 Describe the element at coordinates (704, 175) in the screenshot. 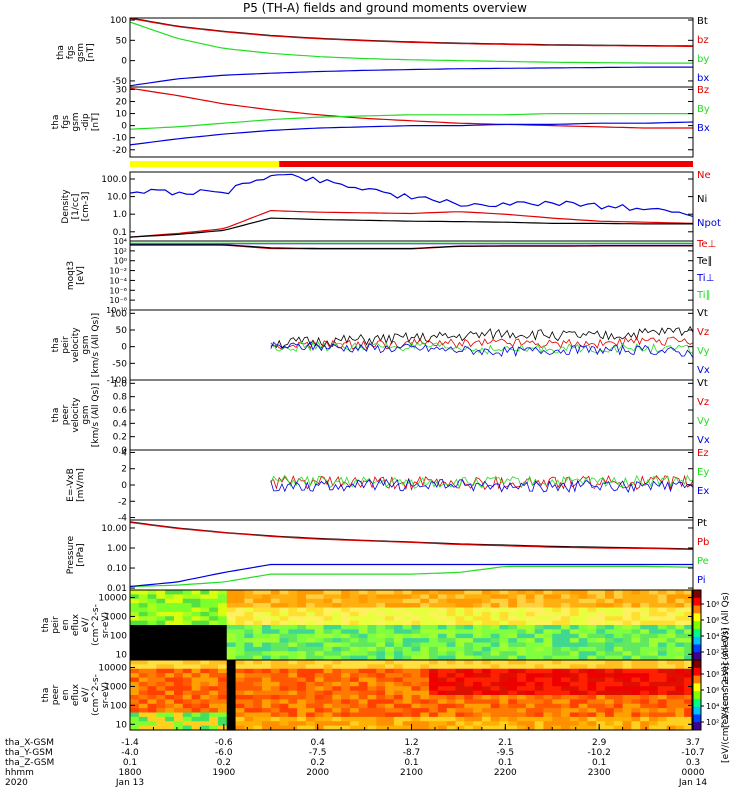

I see `legend-Ne: Ne` at that location.